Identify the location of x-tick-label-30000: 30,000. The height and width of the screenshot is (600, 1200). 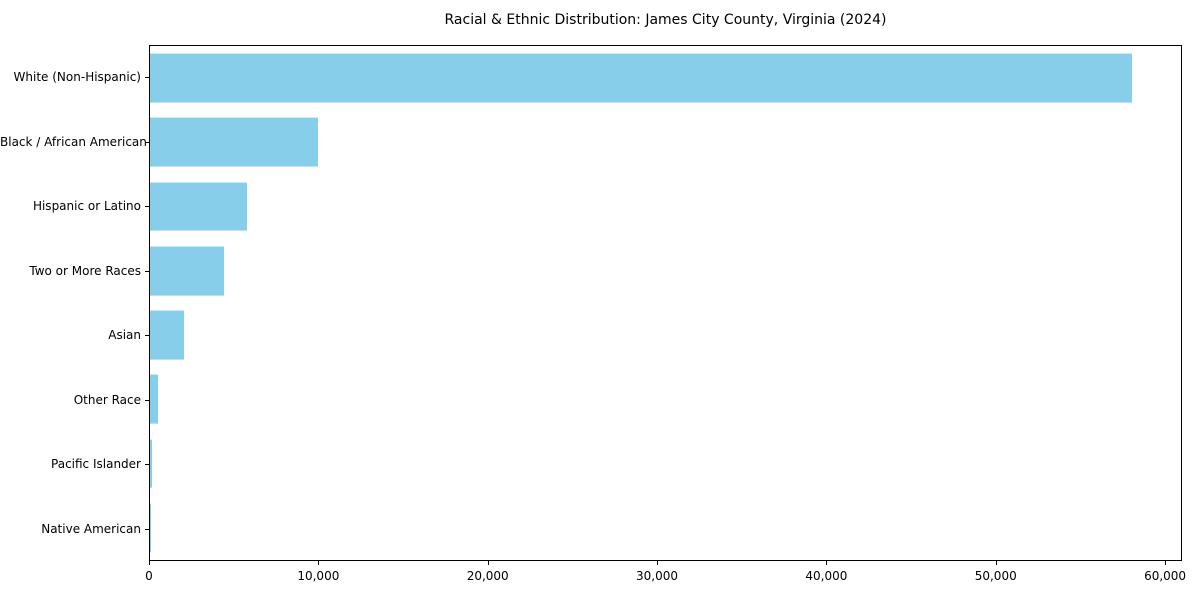
(657, 576).